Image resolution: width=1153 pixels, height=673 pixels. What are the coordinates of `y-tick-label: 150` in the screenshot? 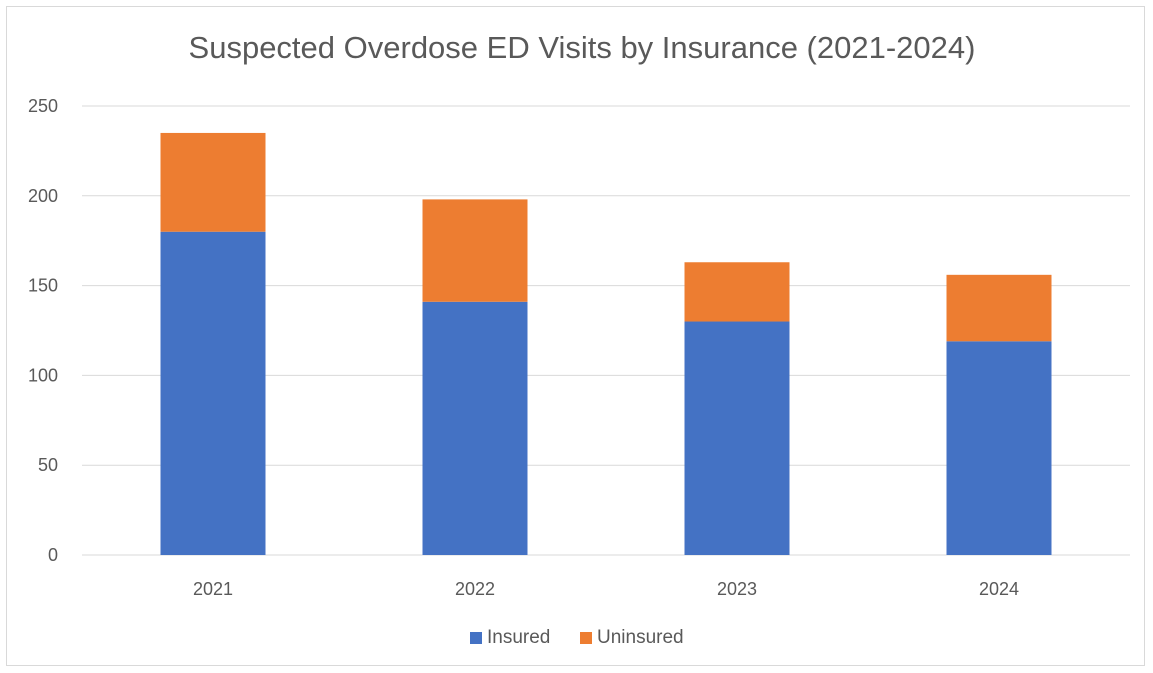 It's located at (43, 286).